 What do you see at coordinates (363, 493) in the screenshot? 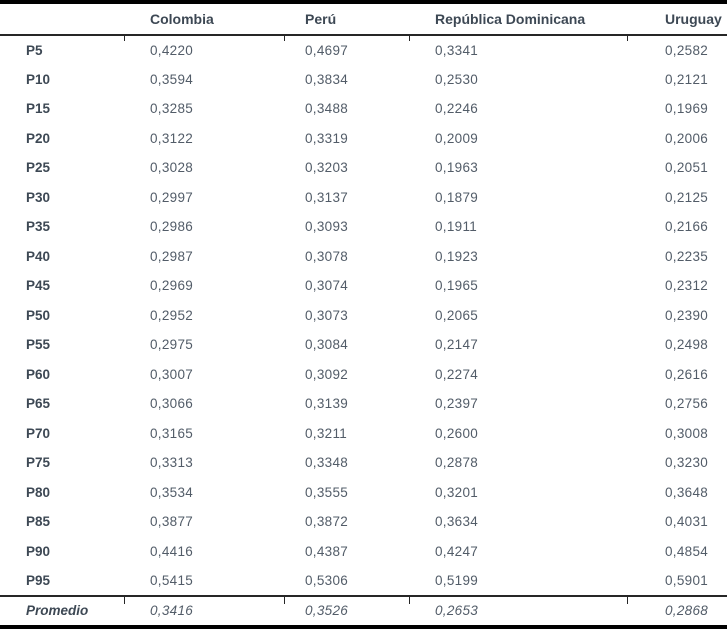
I see `table-row-p80: P80 0,3534 0,3555 0,3201 0,3648` at bounding box center [363, 493].